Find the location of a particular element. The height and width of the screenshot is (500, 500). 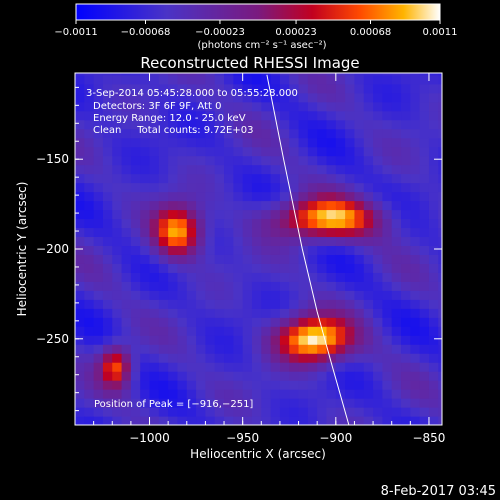

colorbar-tick-label: 0.0011 is located at coordinates (440, 32).